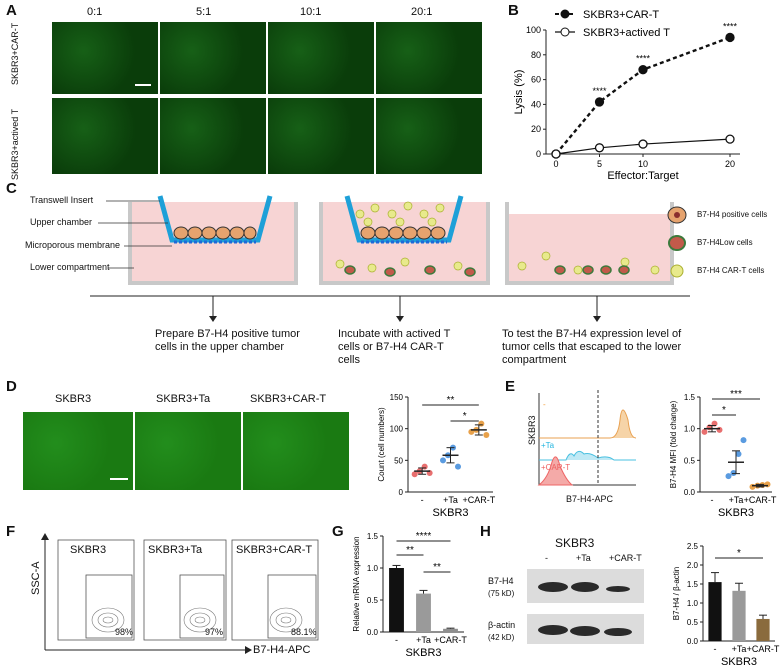 Image resolution: width=784 pixels, height=668 pixels. I want to click on legend-car-t: B7-H4 CAR-T cells, so click(731, 270).